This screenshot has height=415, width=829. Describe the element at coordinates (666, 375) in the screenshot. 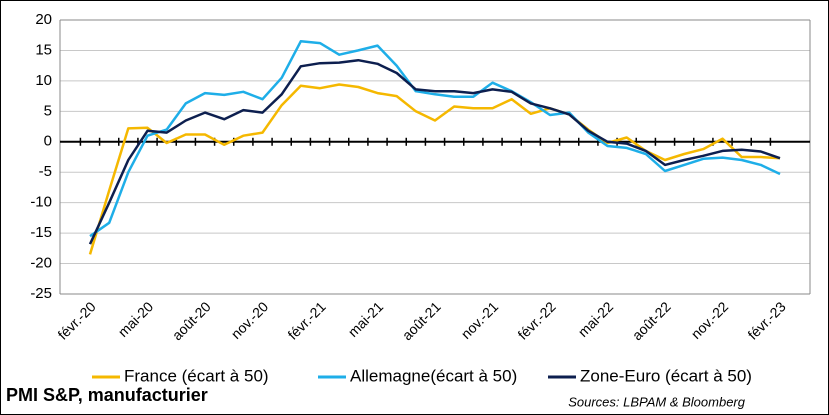

I see `legend-label: Zone-Euro (écart à 50)` at that location.